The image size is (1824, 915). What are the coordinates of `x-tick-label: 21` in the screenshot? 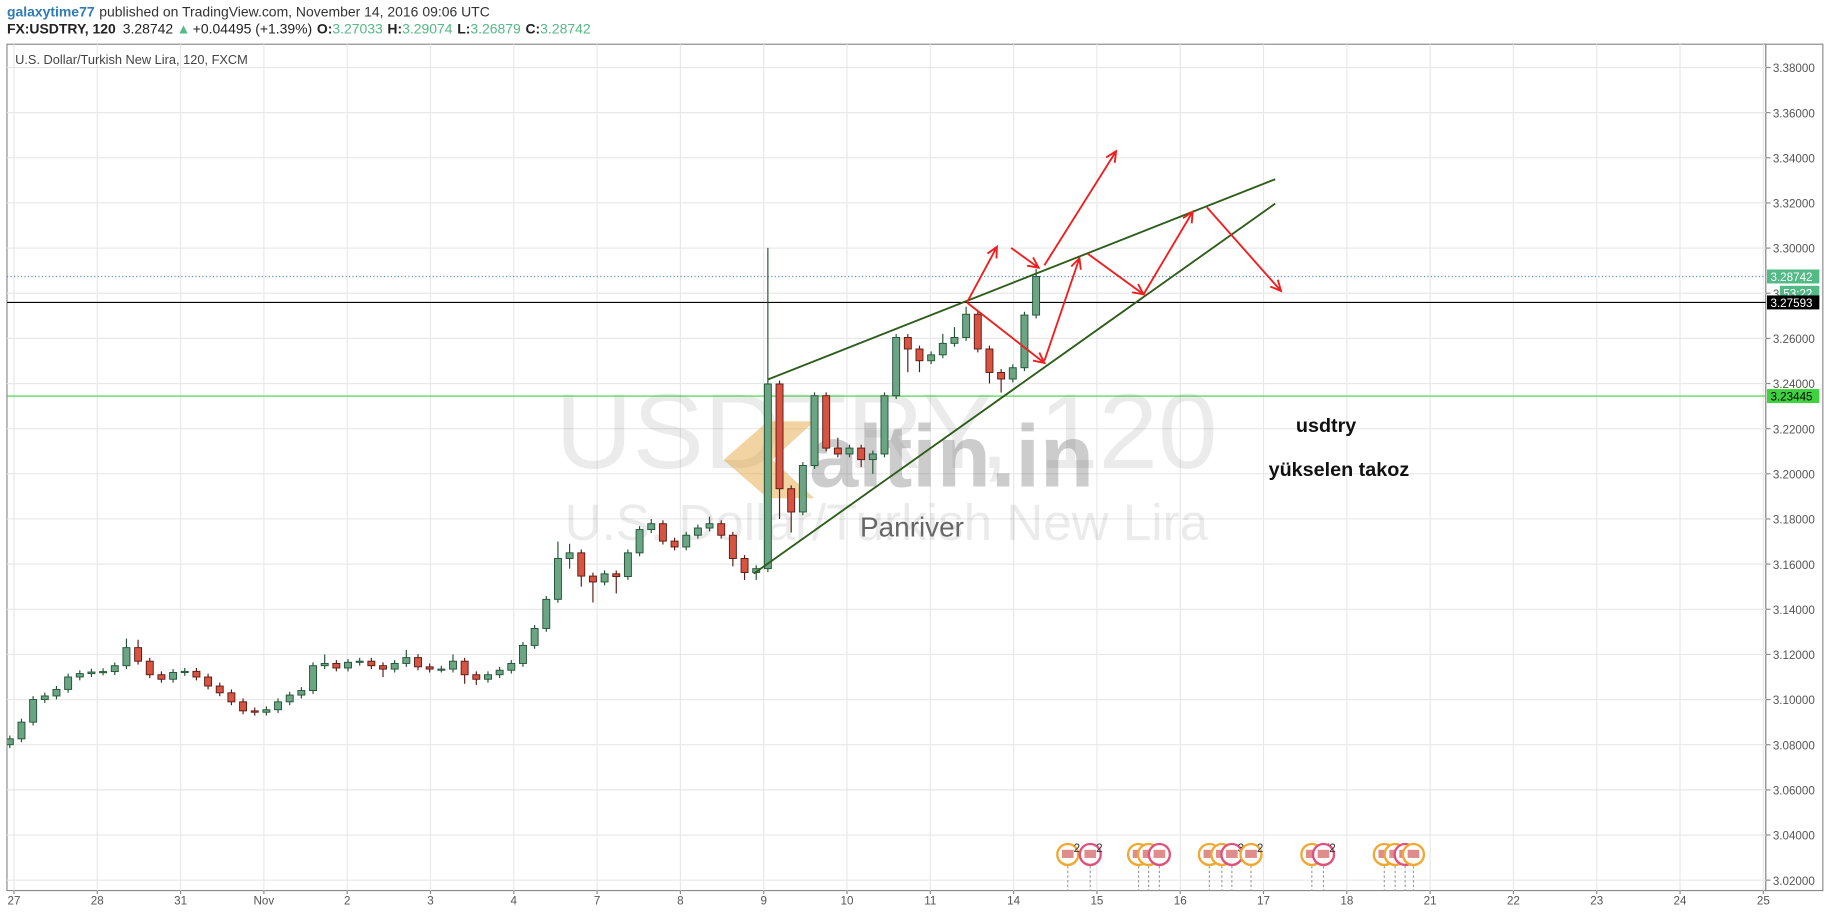 It's located at (1430, 901).